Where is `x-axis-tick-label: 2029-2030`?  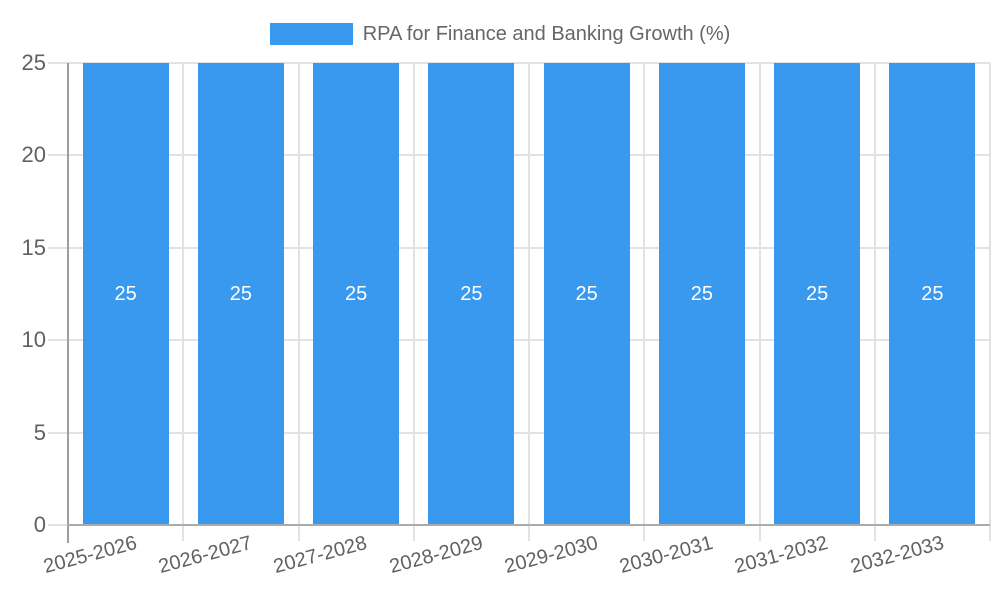
x-axis-tick-label: 2029-2030 is located at coordinates (551, 555).